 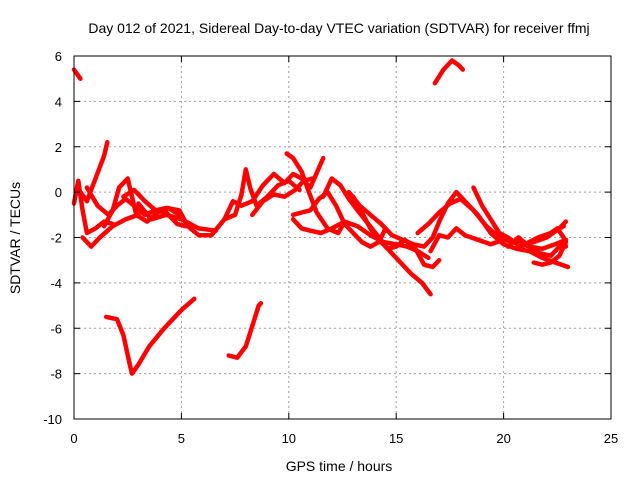 I want to click on y-tick-label: 0, so click(x=58, y=192).